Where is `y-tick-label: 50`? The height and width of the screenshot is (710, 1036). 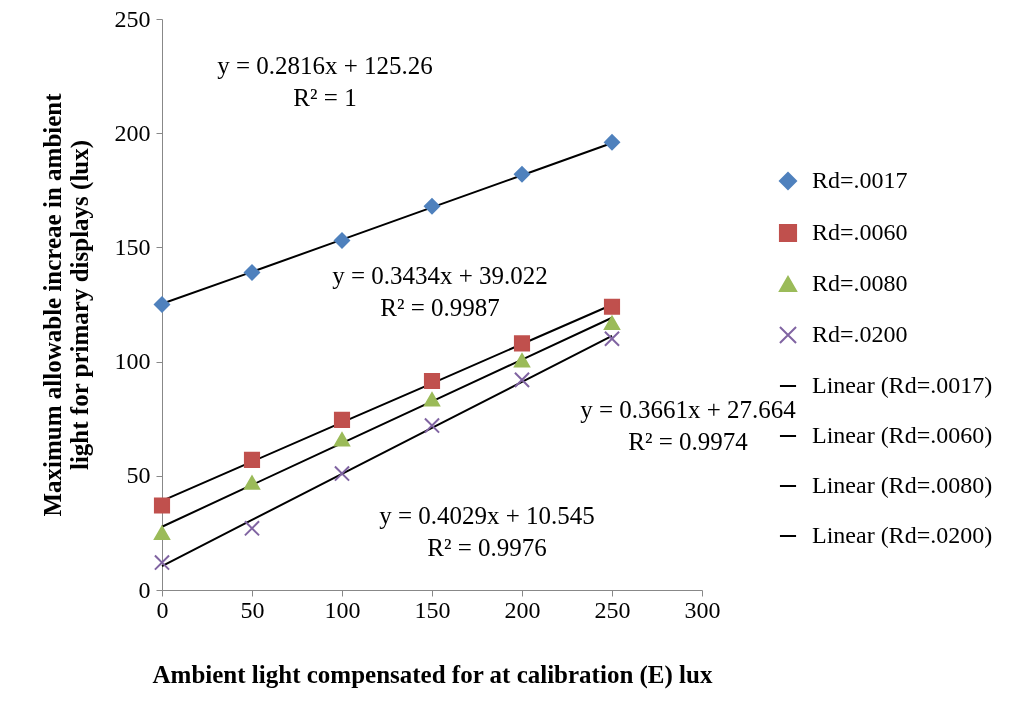 y-tick-label: 50 is located at coordinates (138, 475).